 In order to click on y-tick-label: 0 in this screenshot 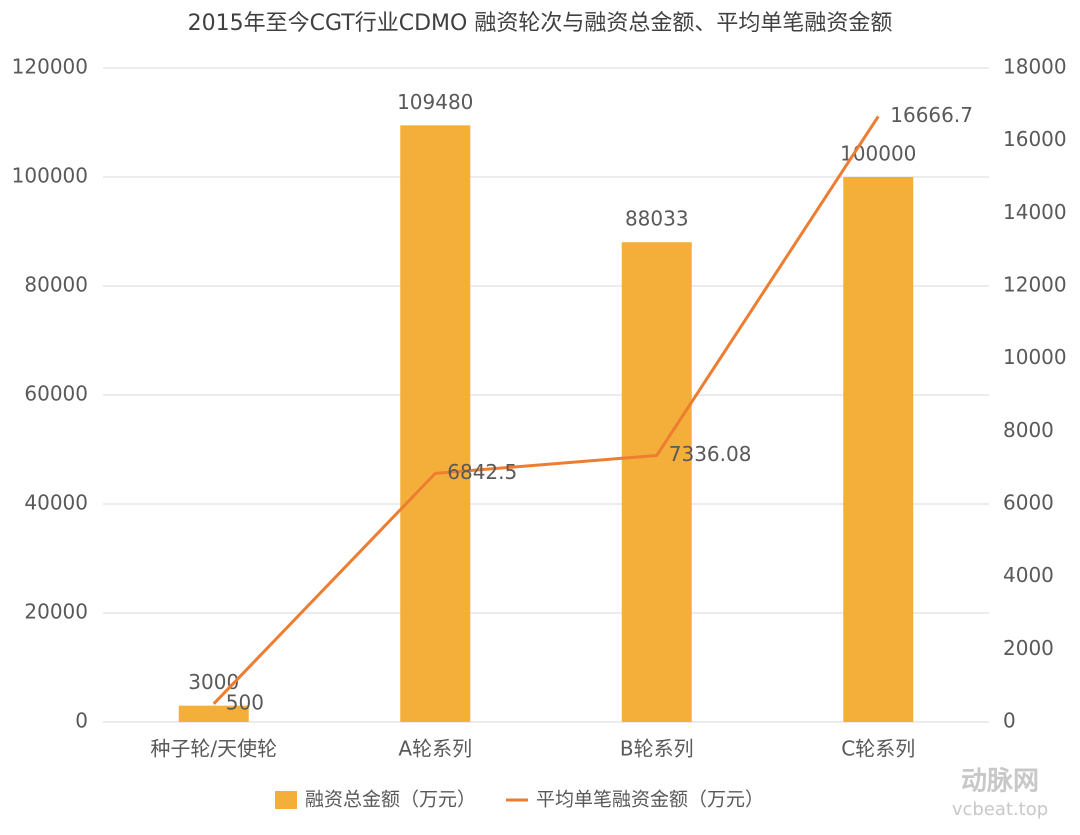, I will do `click(81, 721)`.